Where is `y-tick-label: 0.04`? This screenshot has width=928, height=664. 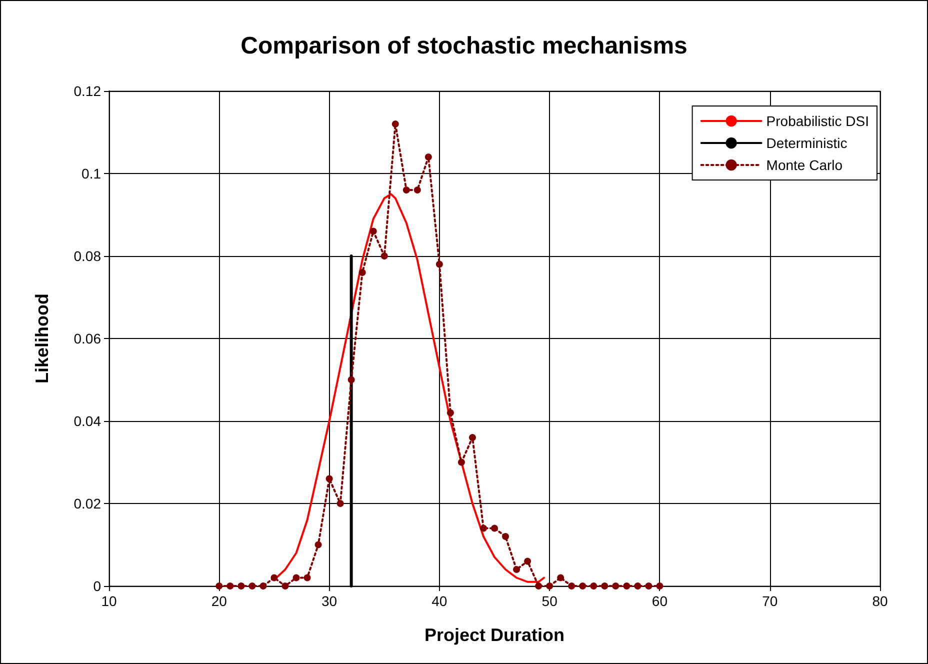
y-tick-label: 0.04 is located at coordinates (88, 421).